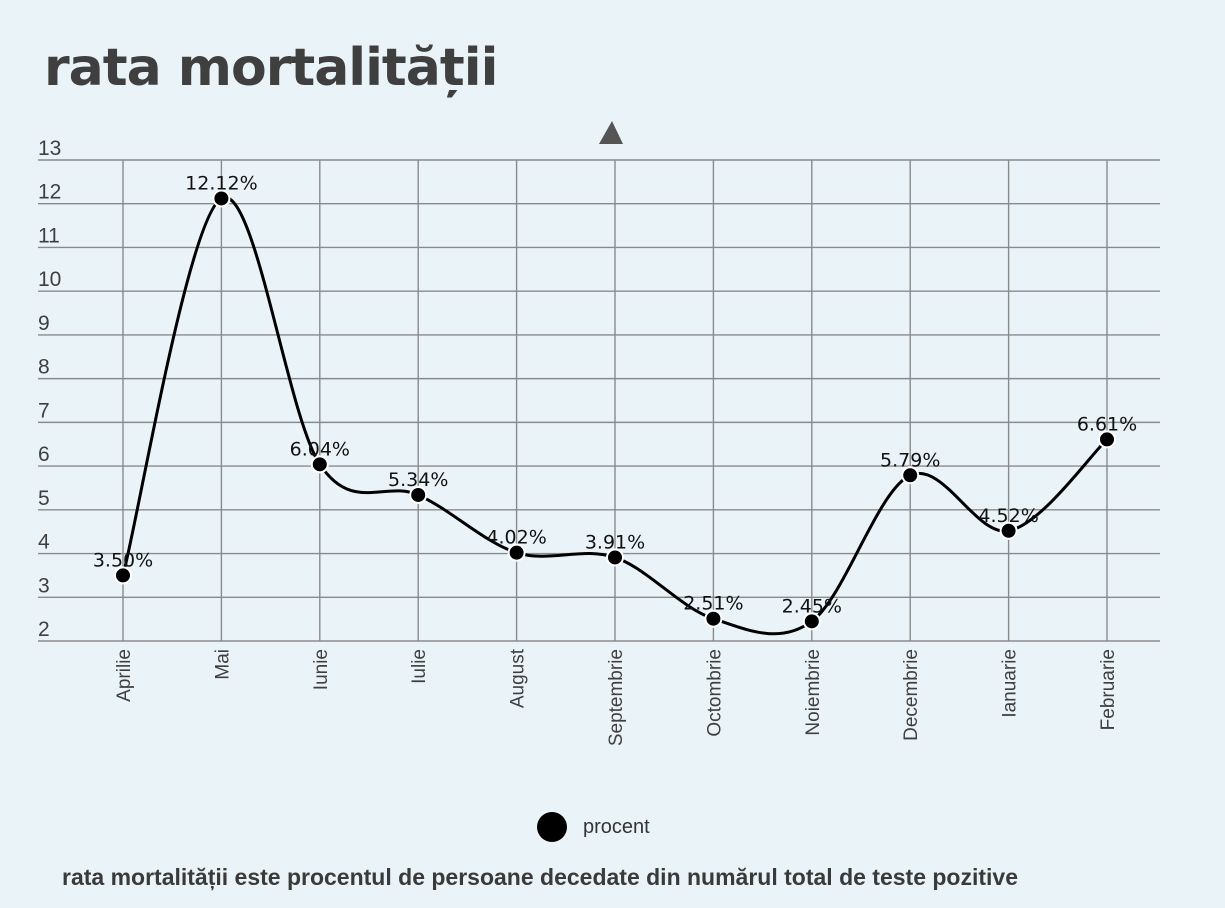 The image size is (1225, 908). What do you see at coordinates (271, 68) in the screenshot?
I see `chart-title: rata mortalității` at bounding box center [271, 68].